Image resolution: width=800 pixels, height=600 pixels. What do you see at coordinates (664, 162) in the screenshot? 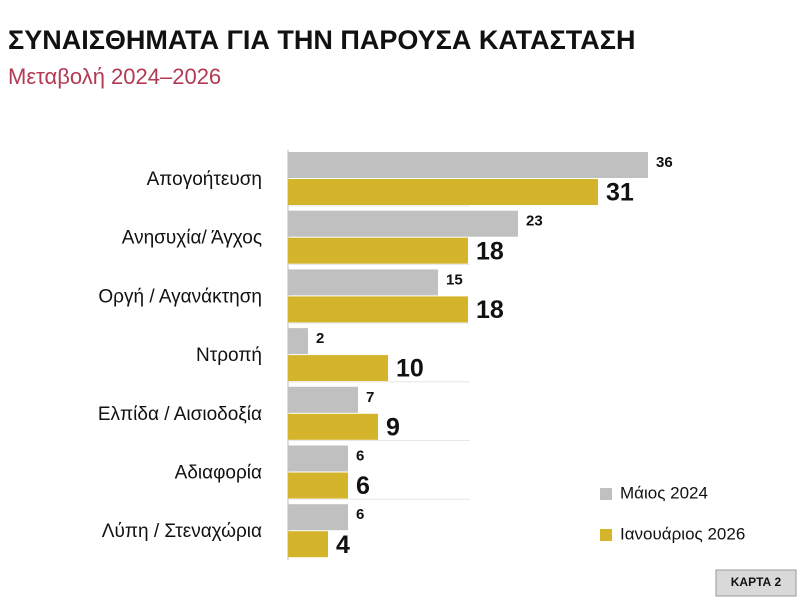
I see `value-label: 36` at bounding box center [664, 162].